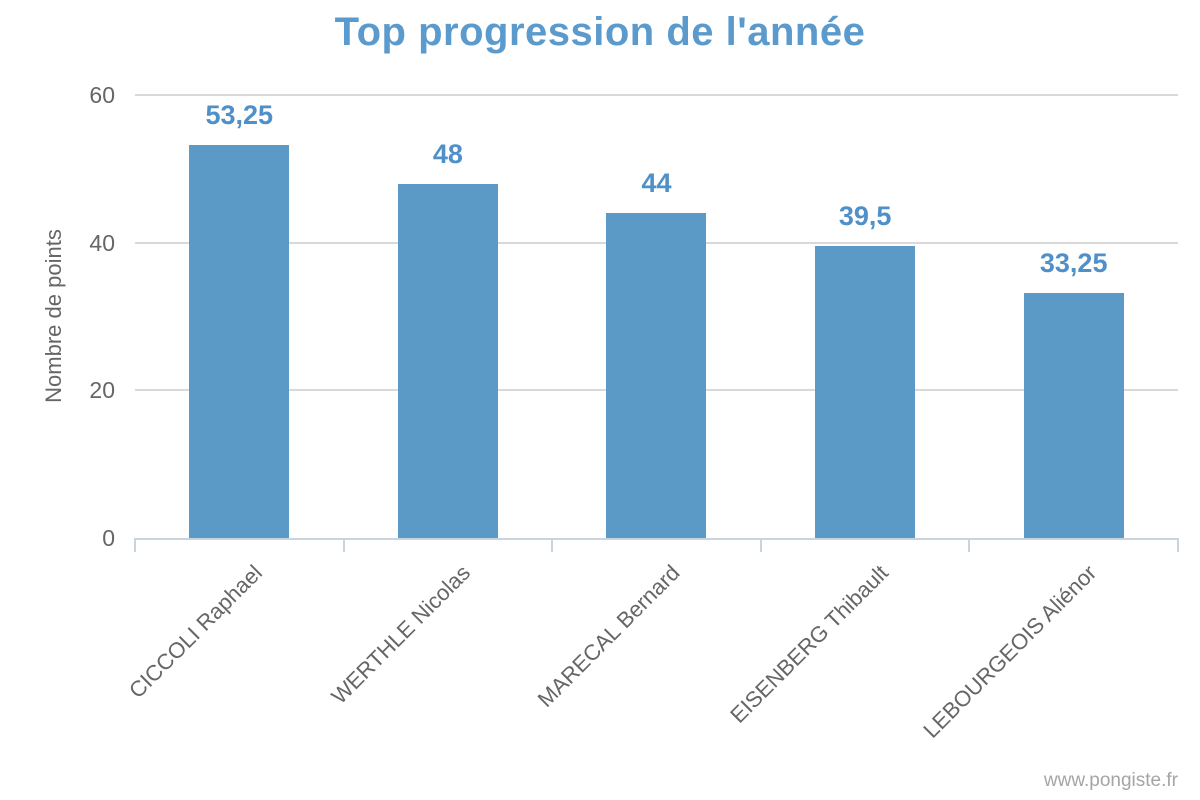 The height and width of the screenshot is (800, 1200). Describe the element at coordinates (401, 634) in the screenshot. I see `x-category-label-2: WERTHLE Nicolas` at that location.